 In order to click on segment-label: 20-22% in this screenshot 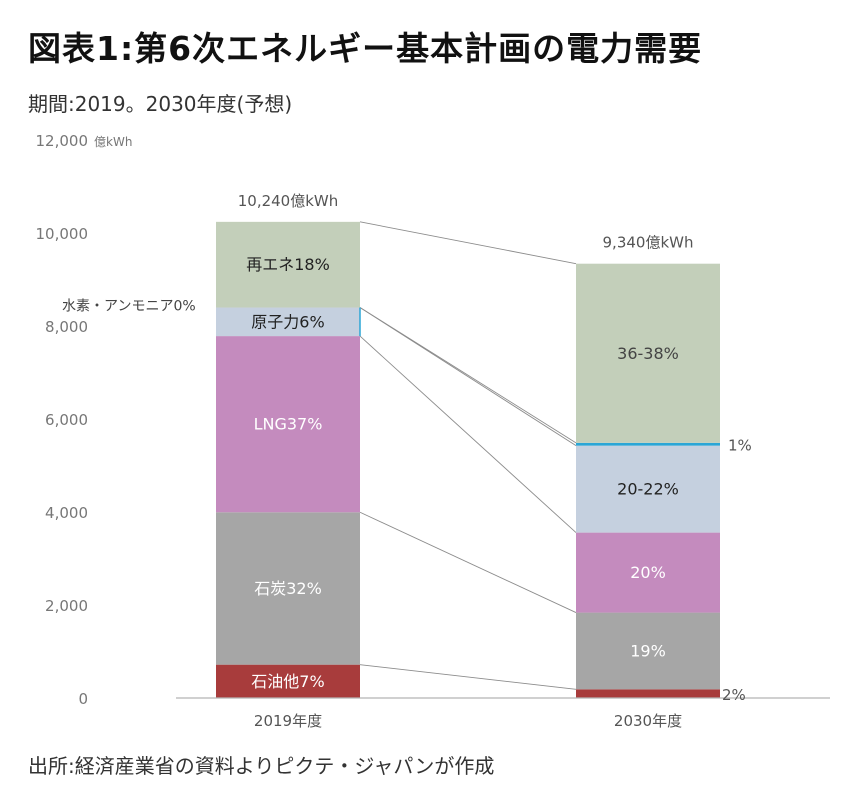, I will do `click(648, 489)`.